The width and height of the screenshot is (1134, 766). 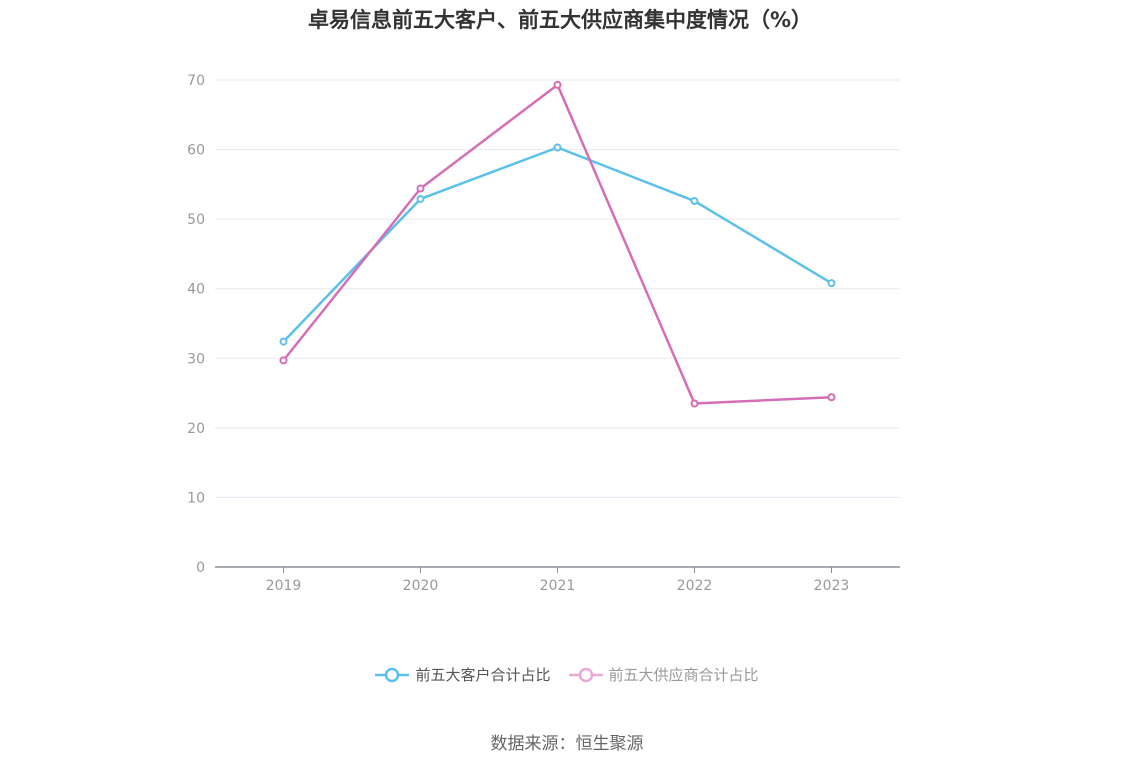 I want to click on y-tick-label: 70, so click(x=196, y=81).